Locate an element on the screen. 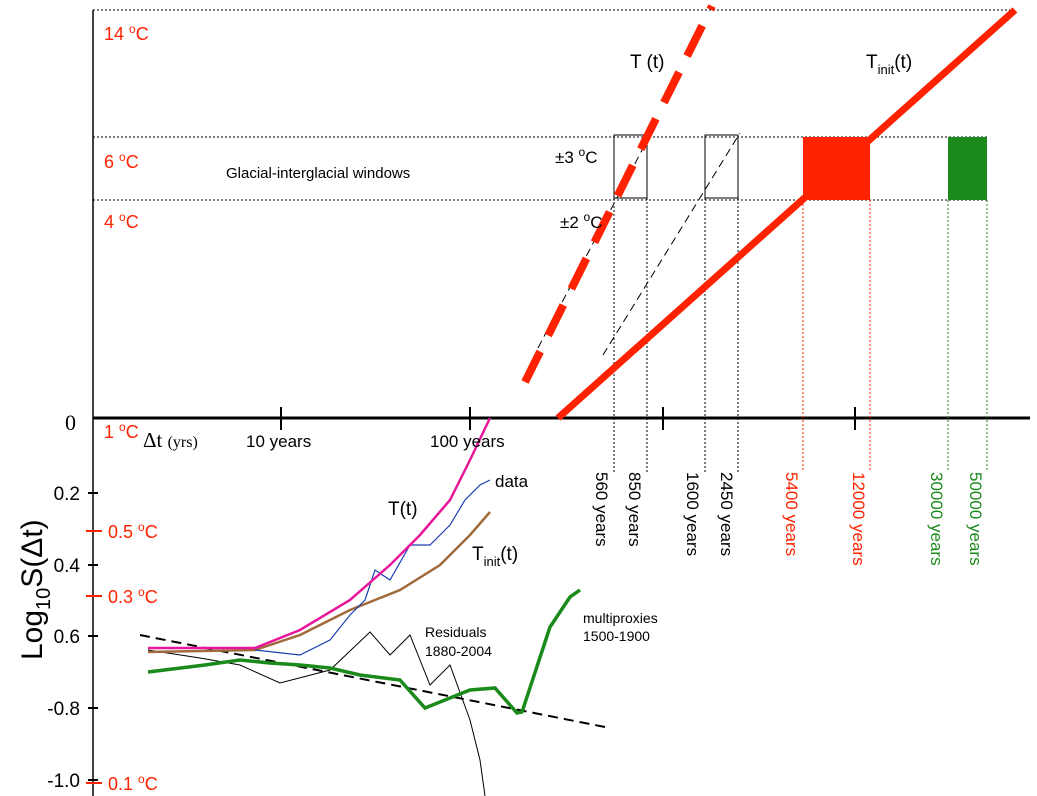  temp-label: 0.1 oC is located at coordinates (133, 783).